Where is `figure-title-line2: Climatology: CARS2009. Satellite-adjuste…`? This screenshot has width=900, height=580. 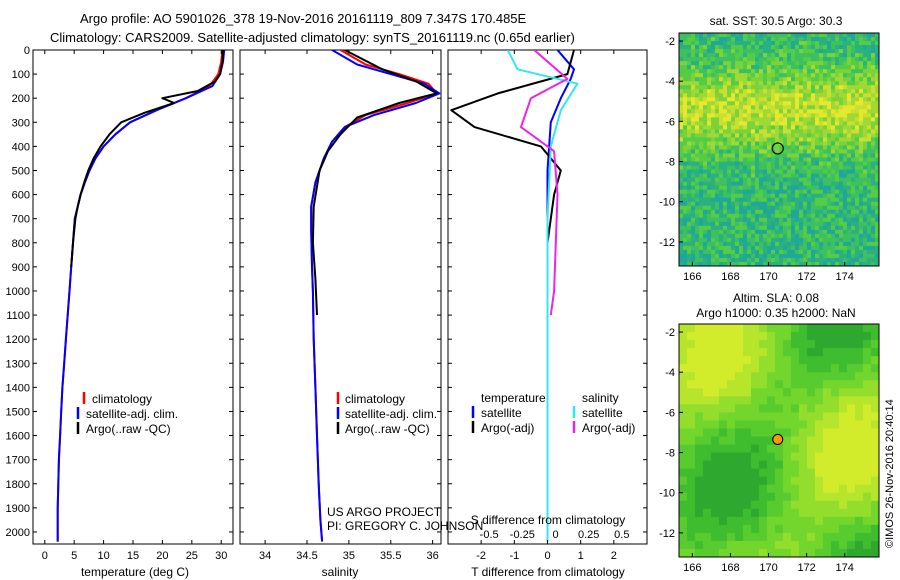 figure-title-line2: Climatology: CARS2009. Satellite-adjuste… is located at coordinates (312, 37).